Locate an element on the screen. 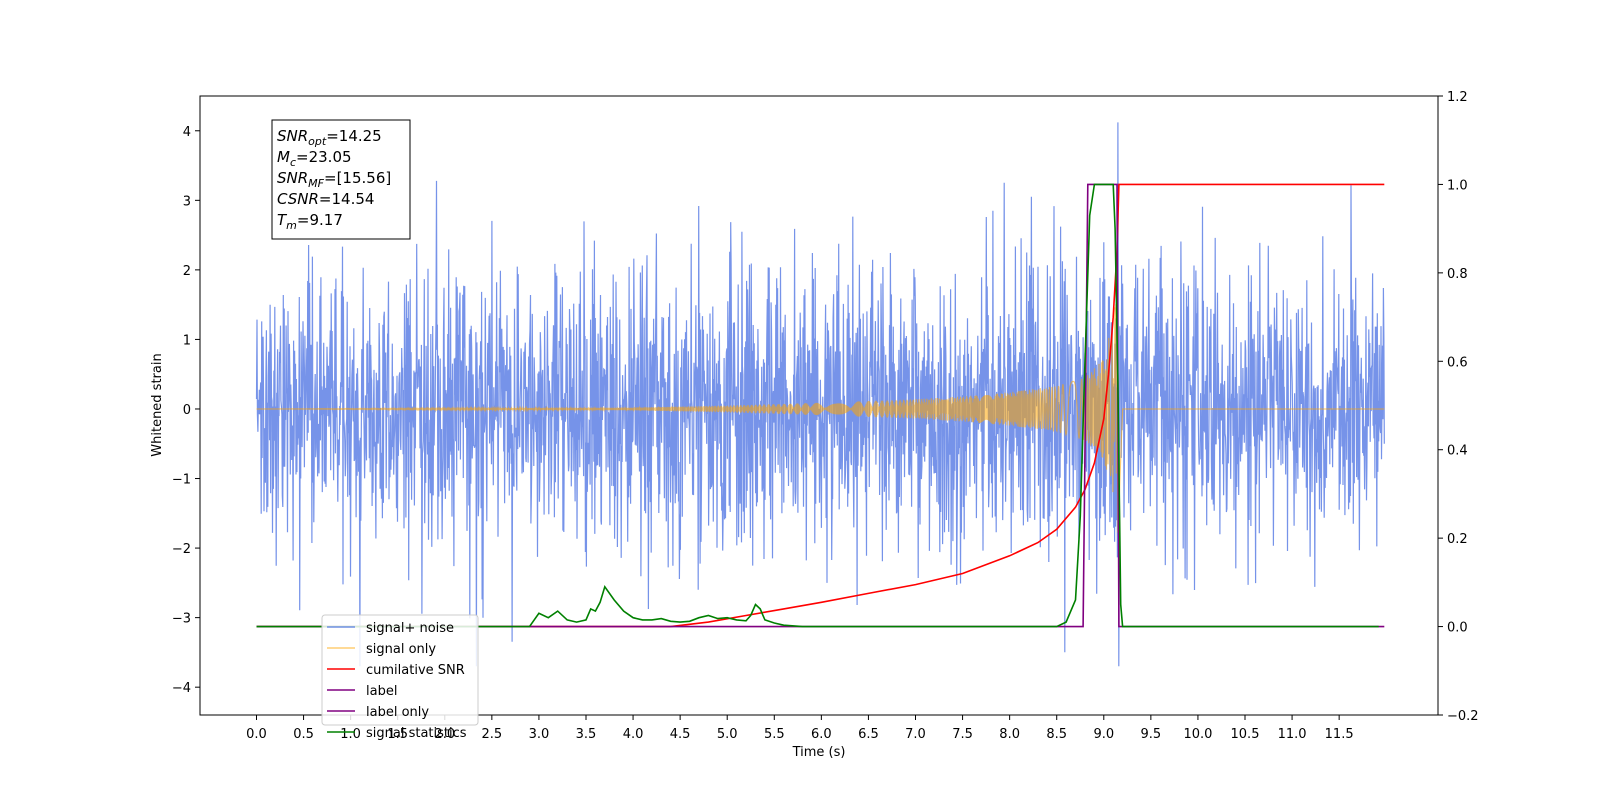  x-tick-label: 4.0 is located at coordinates (633, 734).